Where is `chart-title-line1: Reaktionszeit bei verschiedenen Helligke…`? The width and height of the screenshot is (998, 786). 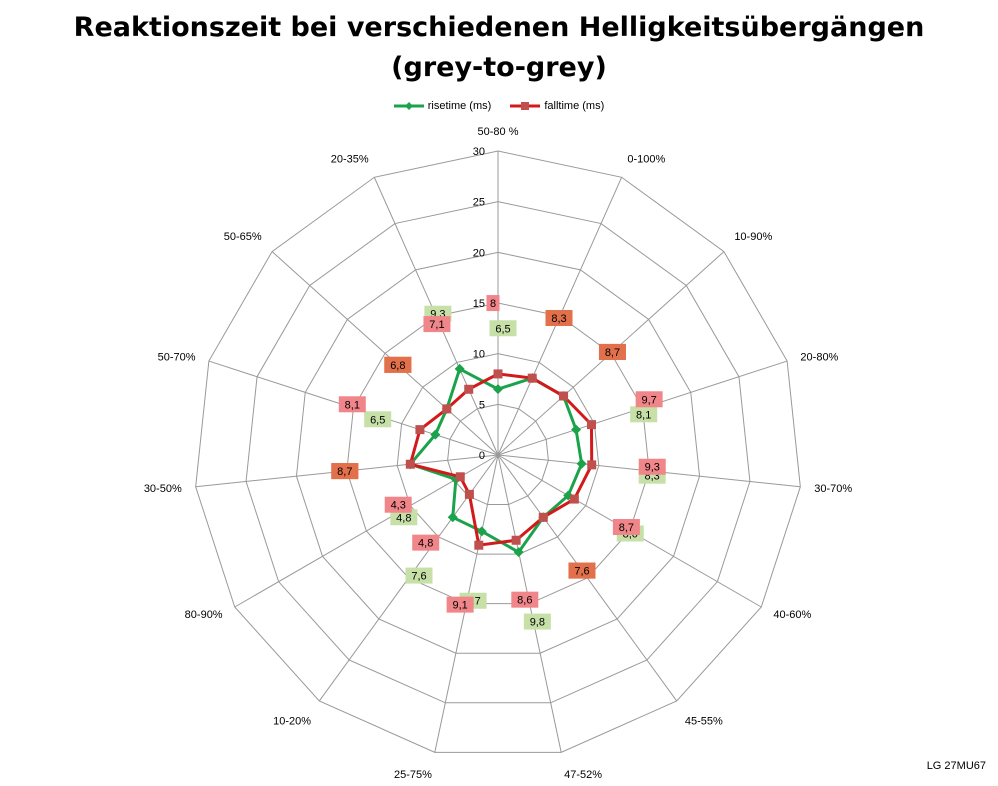 chart-title-line1: Reaktionszeit bei verschiedenen Helligke… is located at coordinates (499, 27).